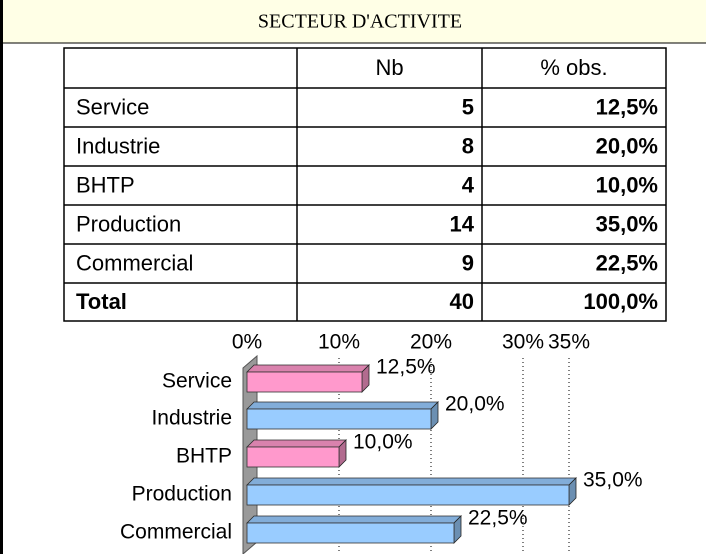 The image size is (706, 554). What do you see at coordinates (118, 145) in the screenshot?
I see `row-label: Industrie` at bounding box center [118, 145].